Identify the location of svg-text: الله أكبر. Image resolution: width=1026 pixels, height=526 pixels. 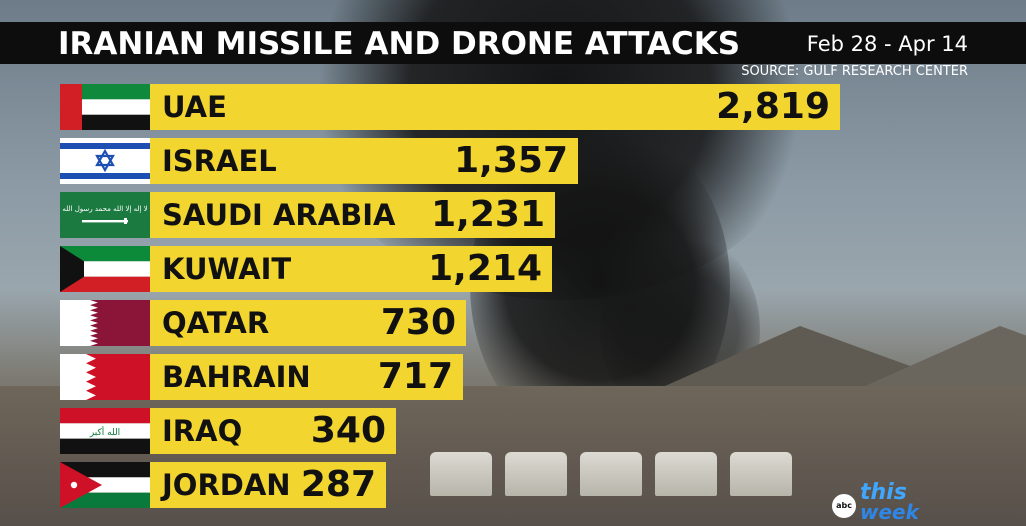
(104, 432).